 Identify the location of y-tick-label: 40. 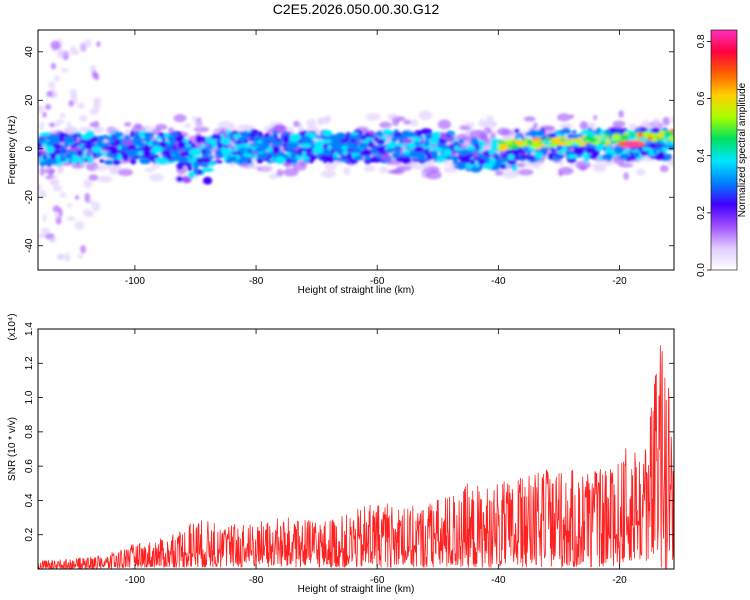
(29, 52).